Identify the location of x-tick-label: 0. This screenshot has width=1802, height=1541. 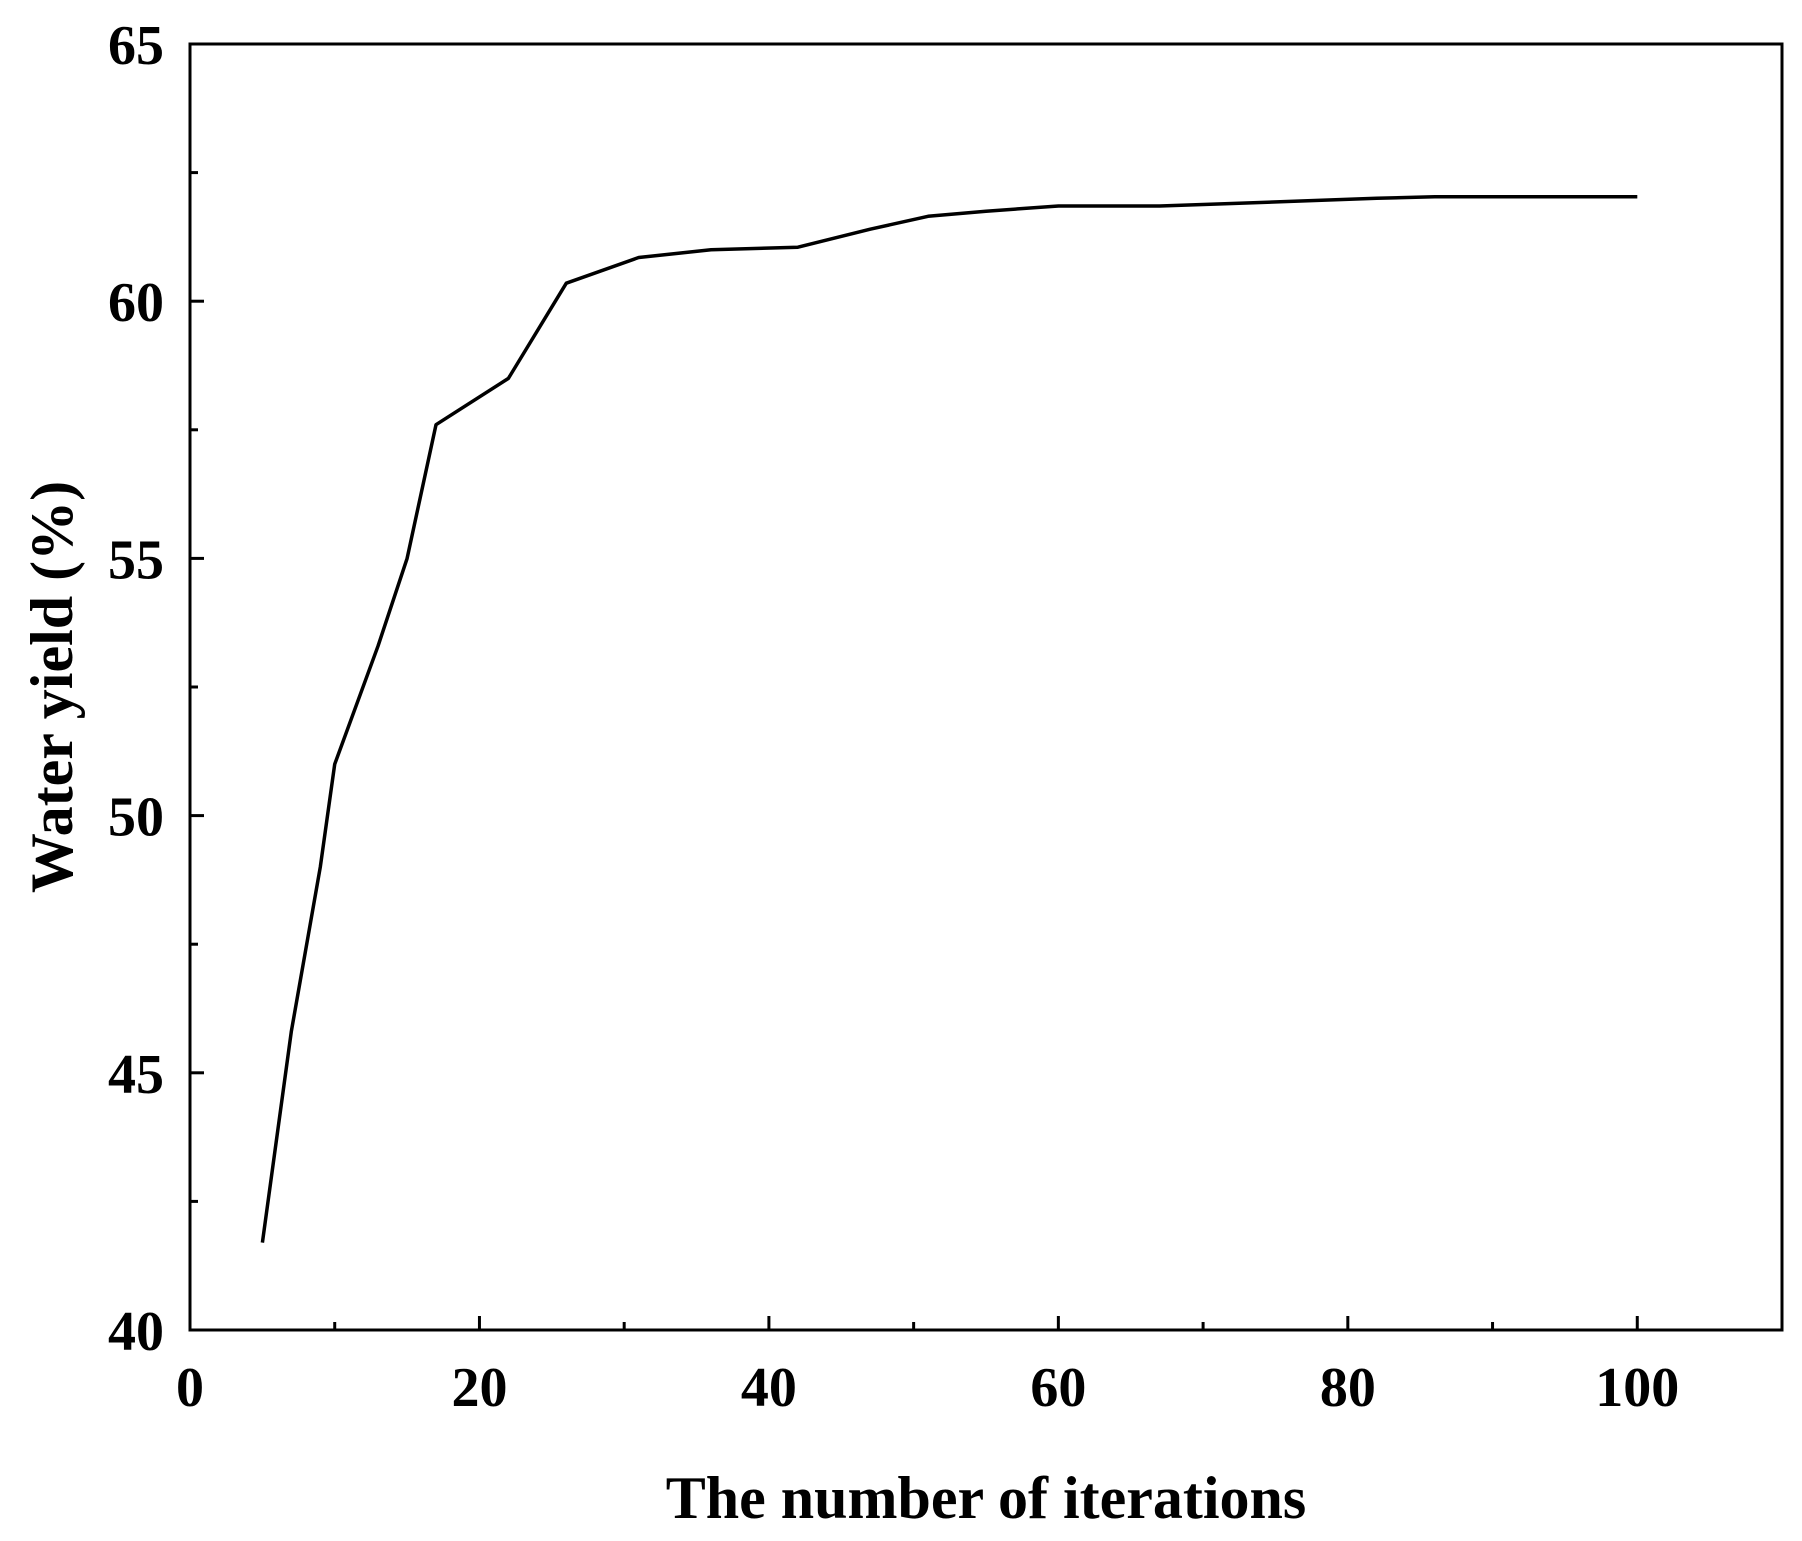
(190, 1388).